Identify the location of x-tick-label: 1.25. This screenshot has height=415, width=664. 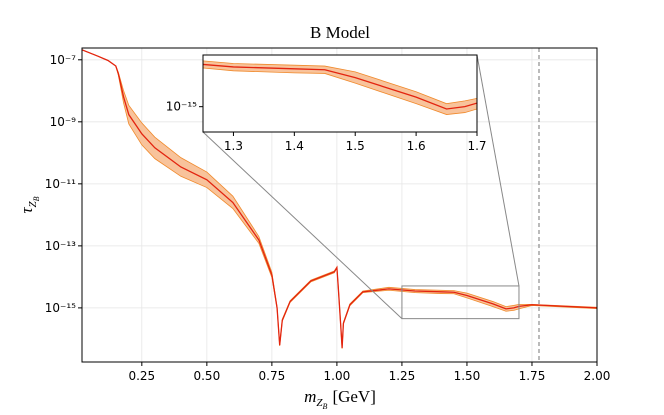
(402, 376).